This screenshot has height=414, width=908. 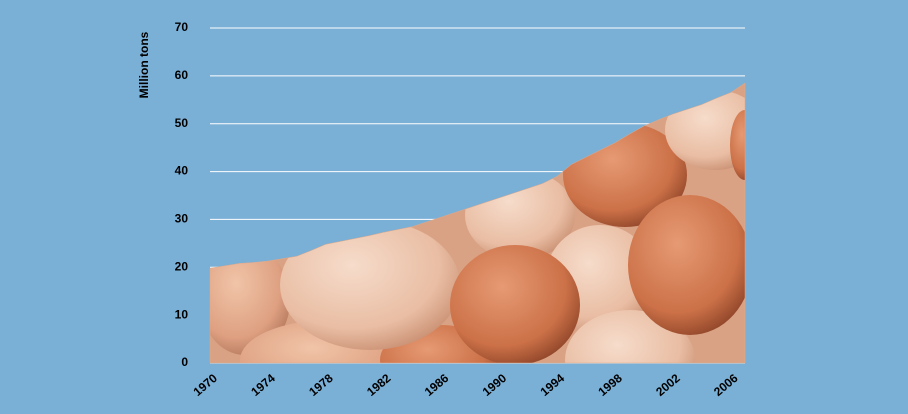 What do you see at coordinates (182, 219) in the screenshot?
I see `y-tick-label: 30` at bounding box center [182, 219].